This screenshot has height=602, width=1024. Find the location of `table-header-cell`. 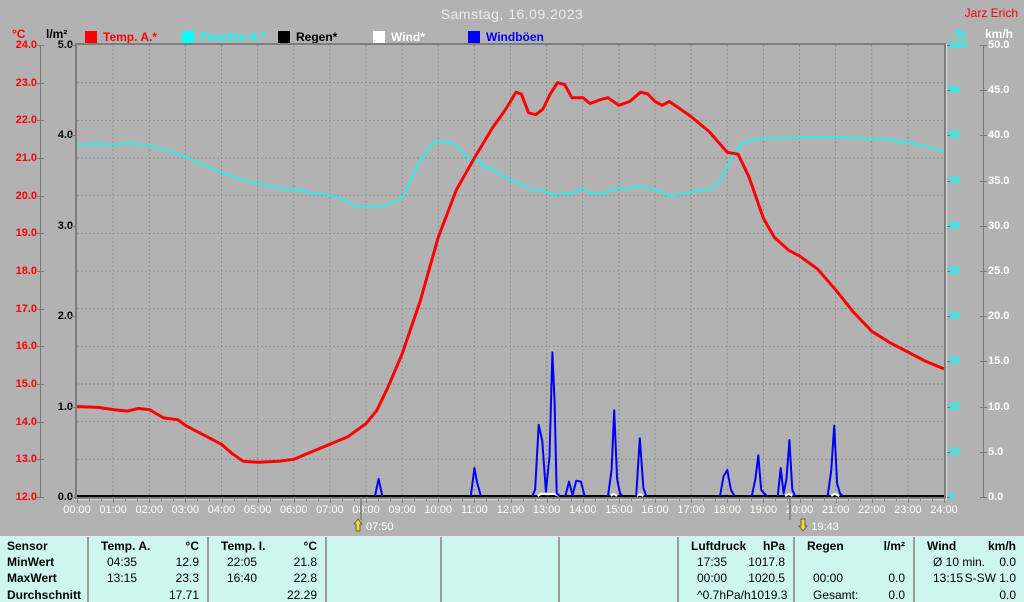

table-header-cell is located at coordinates (499, 545).